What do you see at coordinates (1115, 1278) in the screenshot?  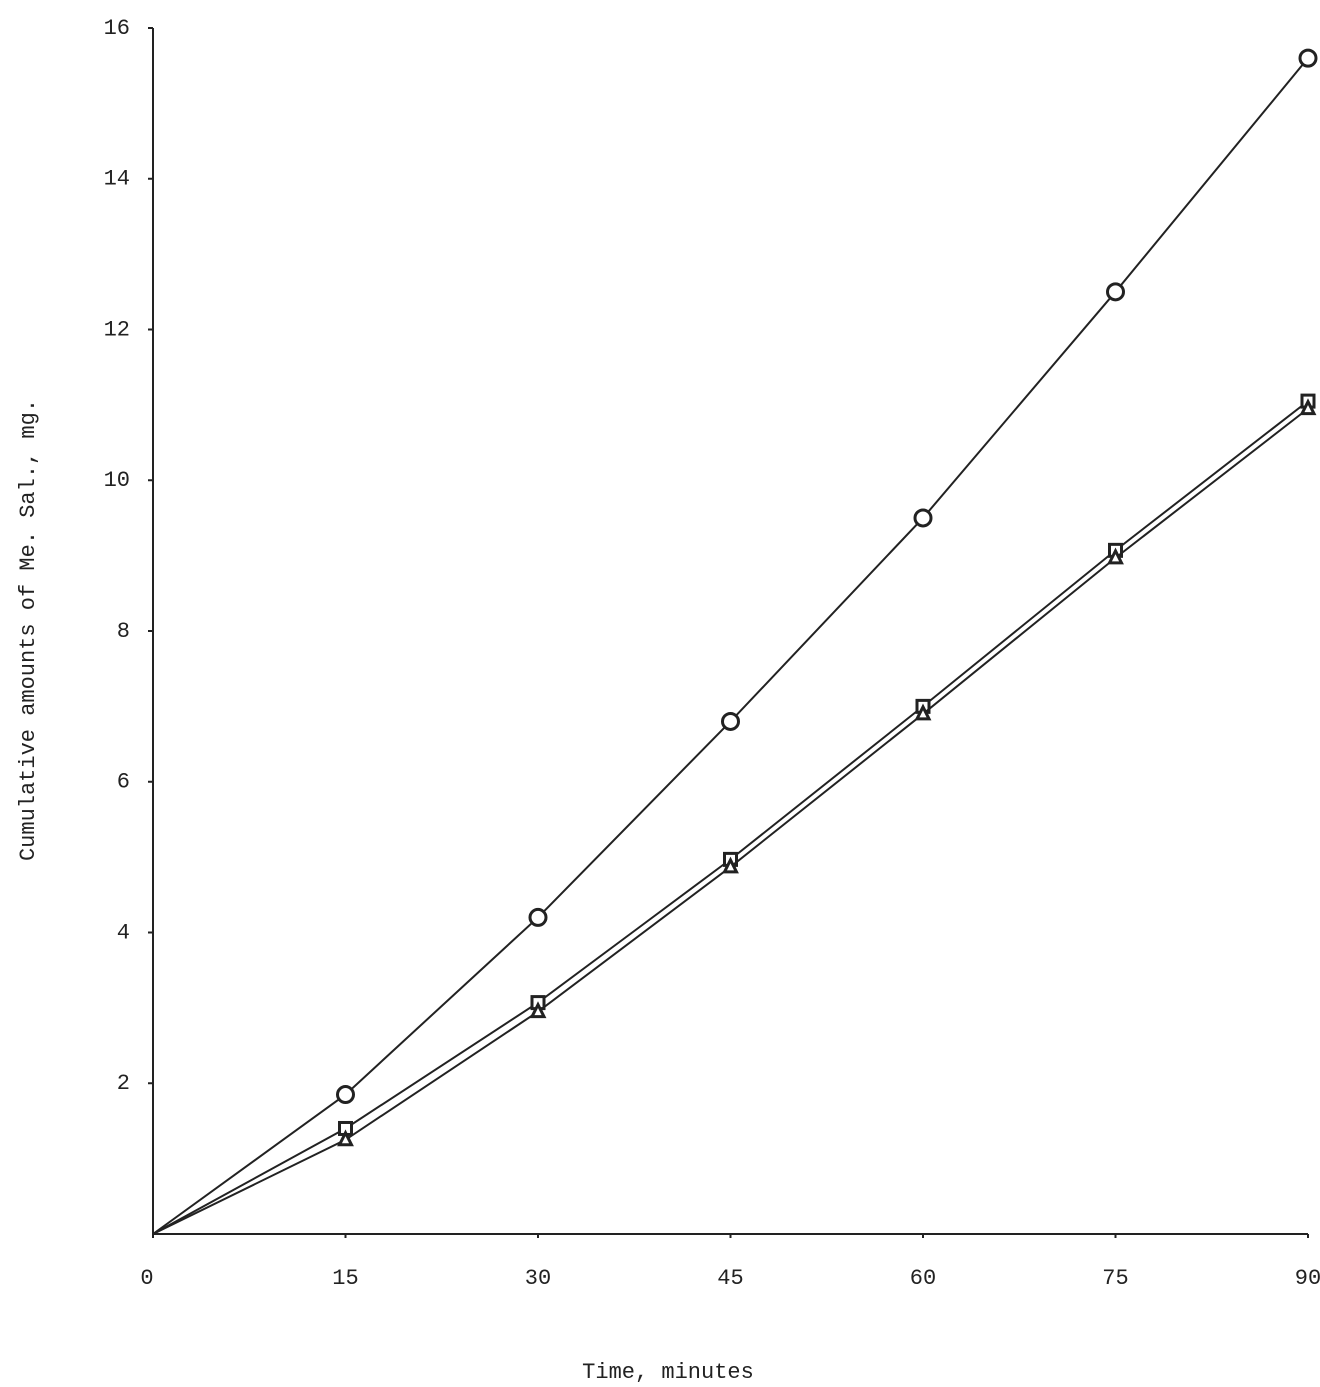 I see `x-tick-label: 75` at bounding box center [1115, 1278].